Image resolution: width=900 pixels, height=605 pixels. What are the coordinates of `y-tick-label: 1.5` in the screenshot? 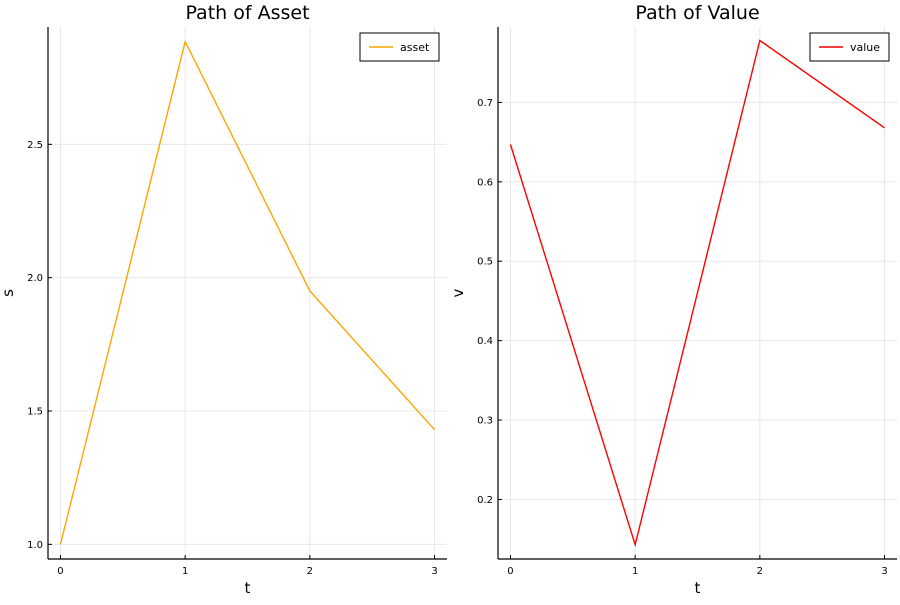 It's located at (35, 412).